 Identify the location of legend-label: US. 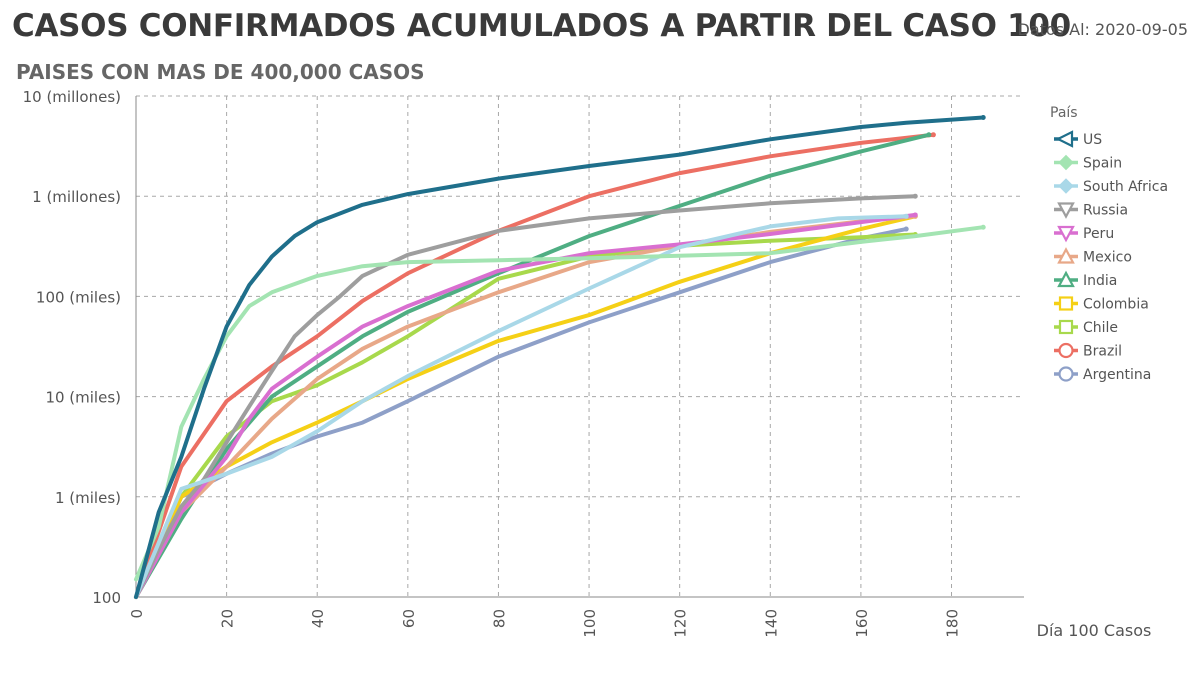
(1092, 140).